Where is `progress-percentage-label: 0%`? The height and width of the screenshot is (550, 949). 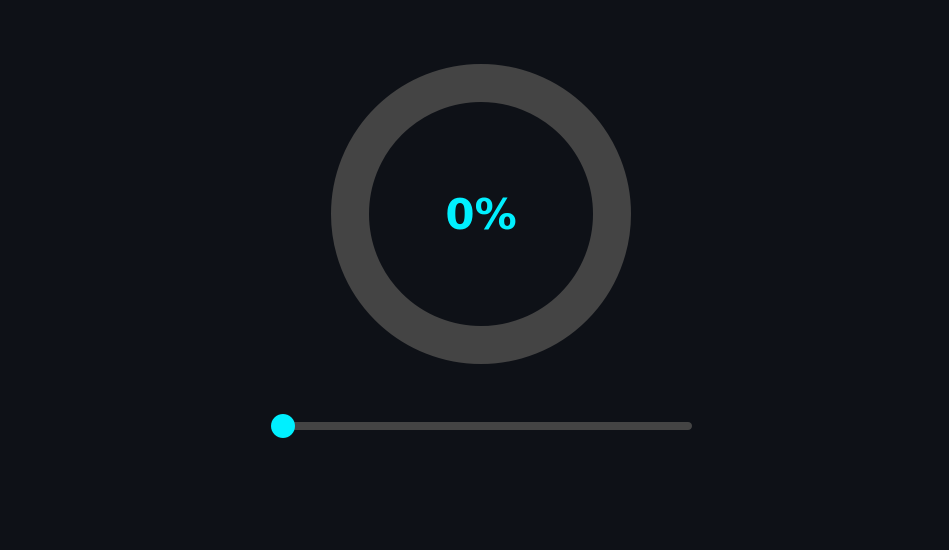
progress-percentage-label: 0% is located at coordinates (481, 214).